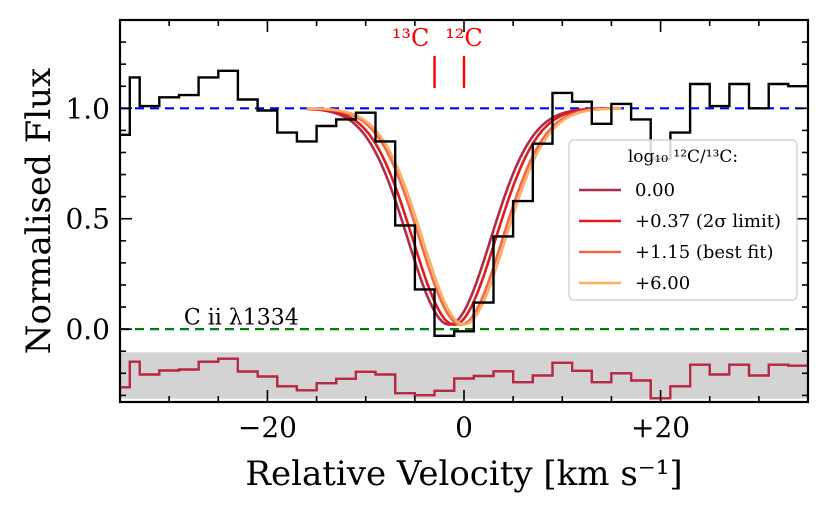 This screenshot has width=830, height=519. I want to click on x-tick-label: +20, so click(660, 427).